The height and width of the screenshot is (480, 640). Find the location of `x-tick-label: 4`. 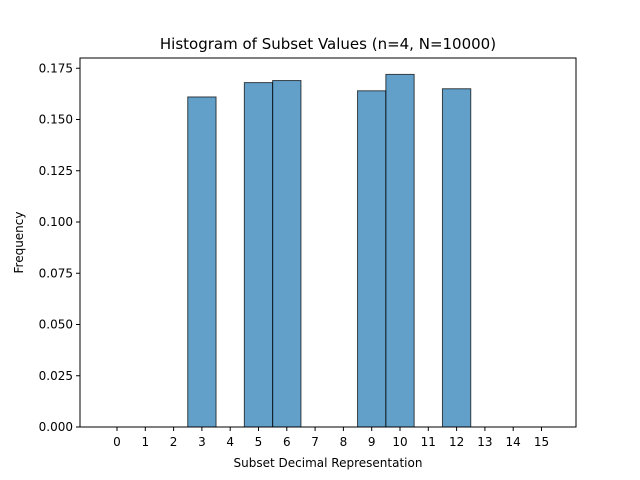

x-tick-label: 4 is located at coordinates (230, 442).